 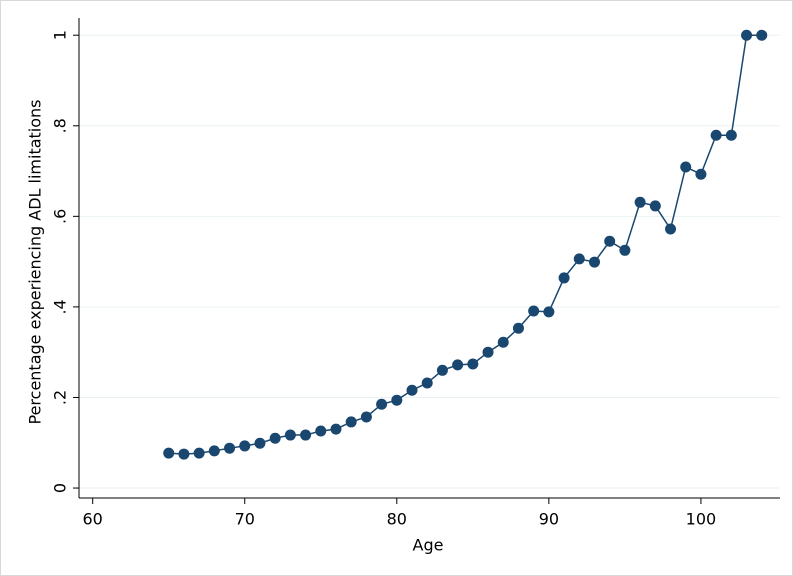 What do you see at coordinates (428, 545) in the screenshot?
I see `x-axis-label: Age` at bounding box center [428, 545].